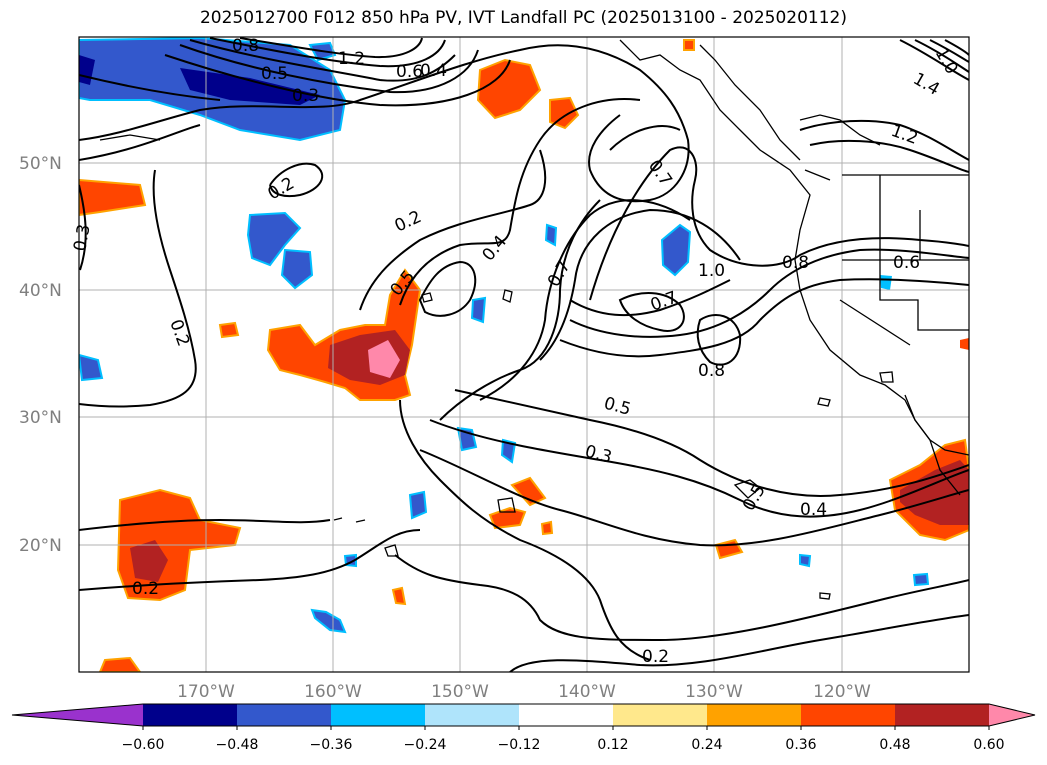 This screenshot has width=1047, height=765. I want to click on colorbar-tick-label: −0.36, so click(331, 745).